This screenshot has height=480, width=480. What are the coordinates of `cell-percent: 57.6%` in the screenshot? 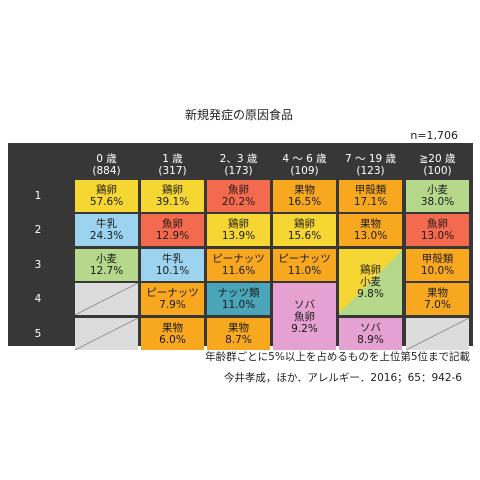 It's located at (106, 202).